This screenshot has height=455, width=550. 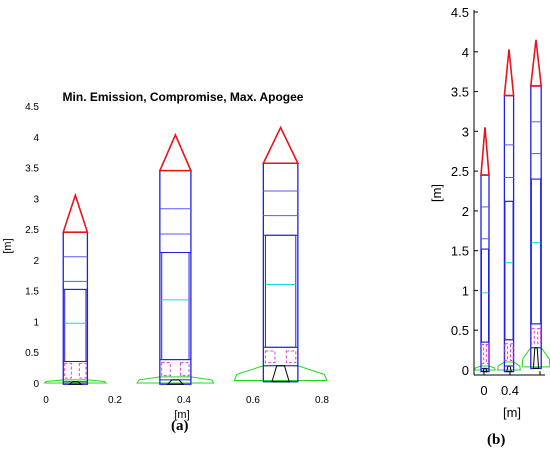 I want to click on x-tick-label: 0.2, so click(x=115, y=400).